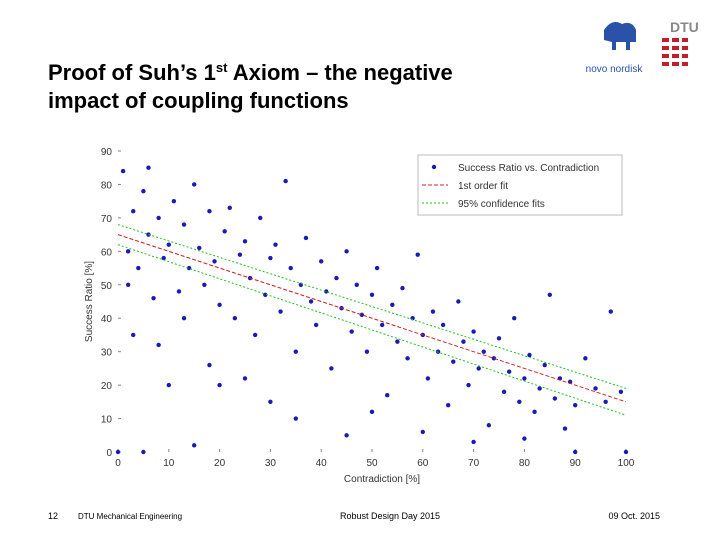 This screenshot has height=544, width=720. Describe the element at coordinates (501, 204) in the screenshot. I see `legend-label: 95% confidence fits` at that location.